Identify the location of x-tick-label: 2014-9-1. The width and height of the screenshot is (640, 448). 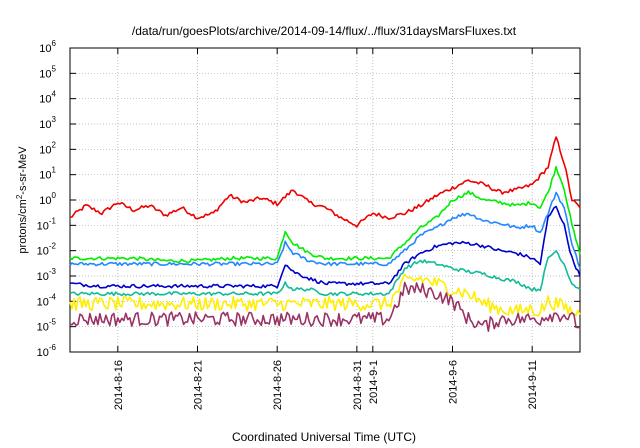
(374, 382).